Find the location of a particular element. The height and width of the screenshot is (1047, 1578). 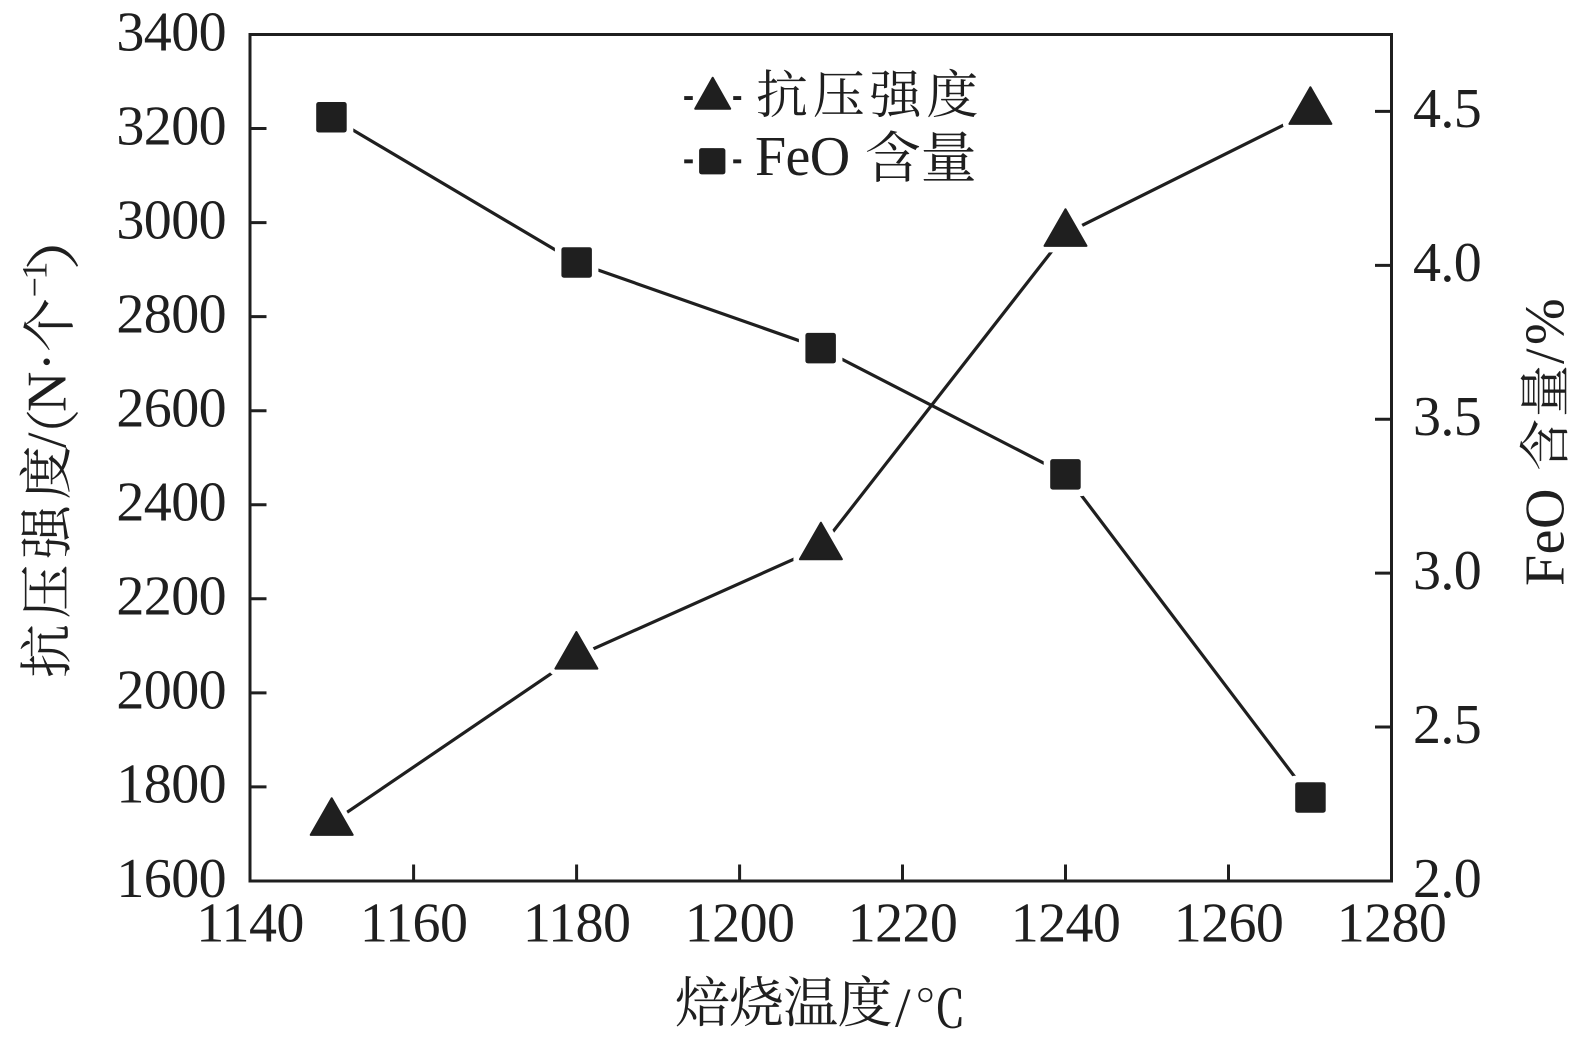

svg-text: 1140 is located at coordinates (250, 924).